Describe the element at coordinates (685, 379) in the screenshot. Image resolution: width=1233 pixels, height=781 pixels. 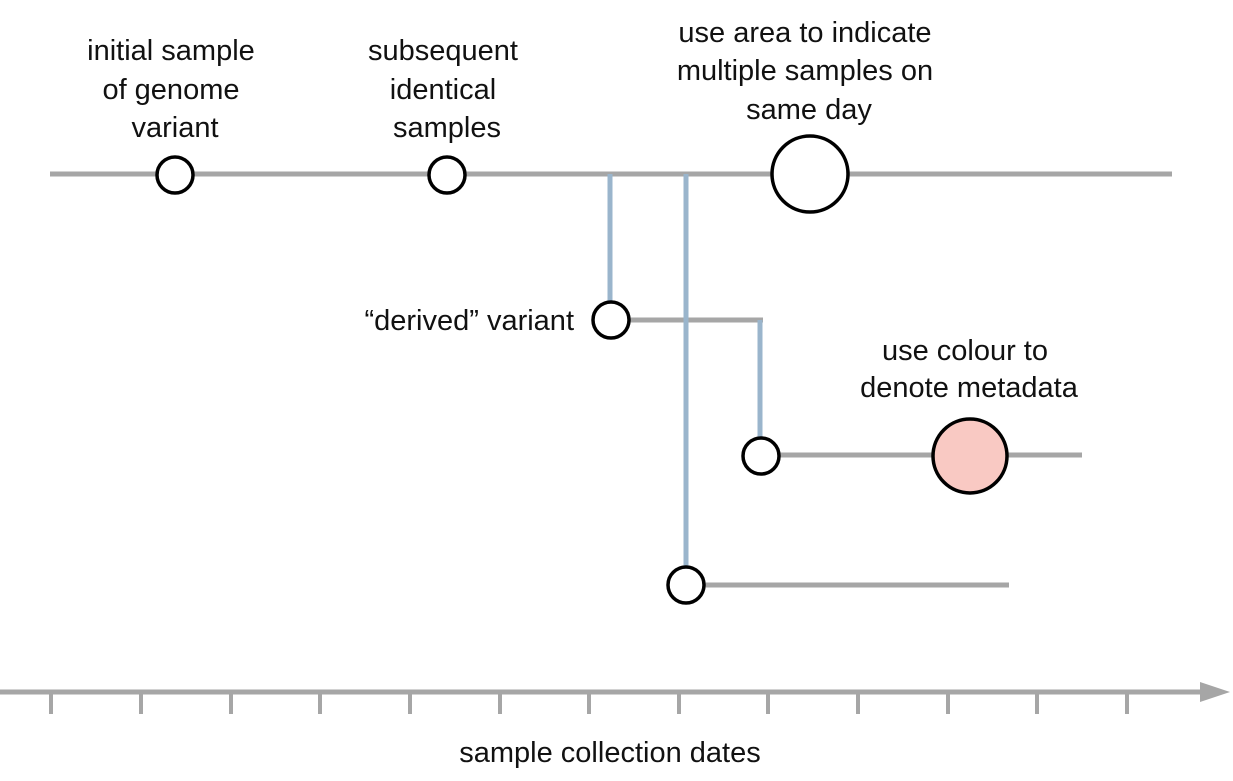
I see `branch-connectors` at that location.